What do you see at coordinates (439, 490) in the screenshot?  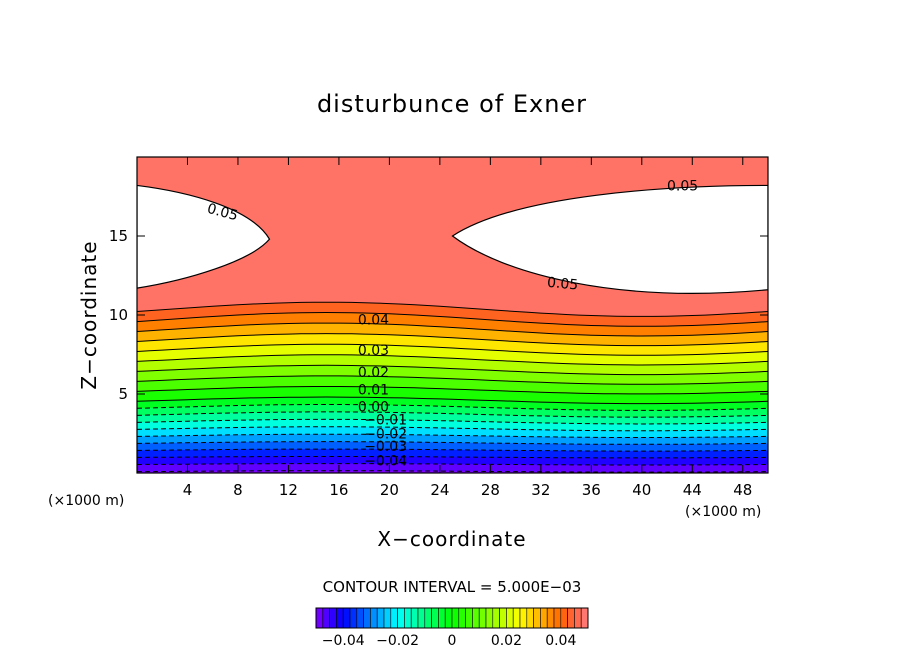 I see `x-tick-label: 24` at bounding box center [439, 490].